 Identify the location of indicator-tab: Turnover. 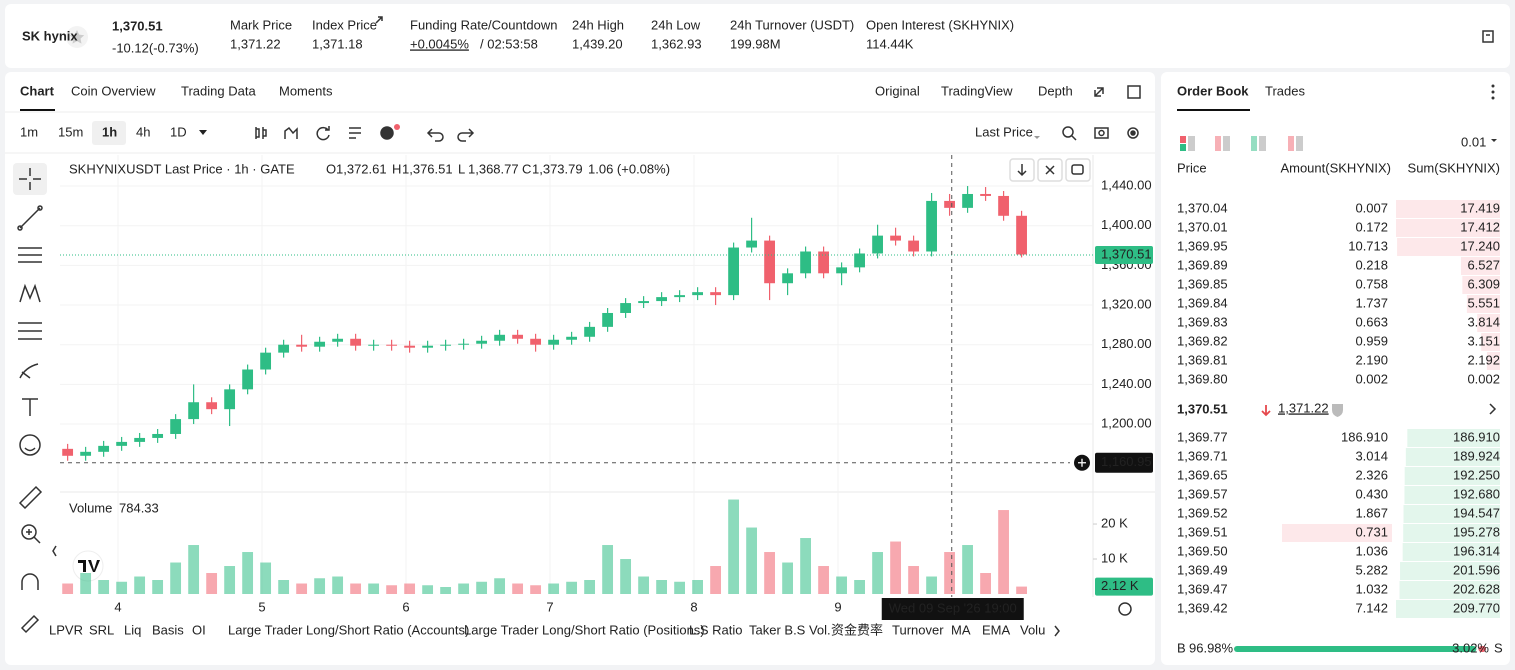
(918, 629).